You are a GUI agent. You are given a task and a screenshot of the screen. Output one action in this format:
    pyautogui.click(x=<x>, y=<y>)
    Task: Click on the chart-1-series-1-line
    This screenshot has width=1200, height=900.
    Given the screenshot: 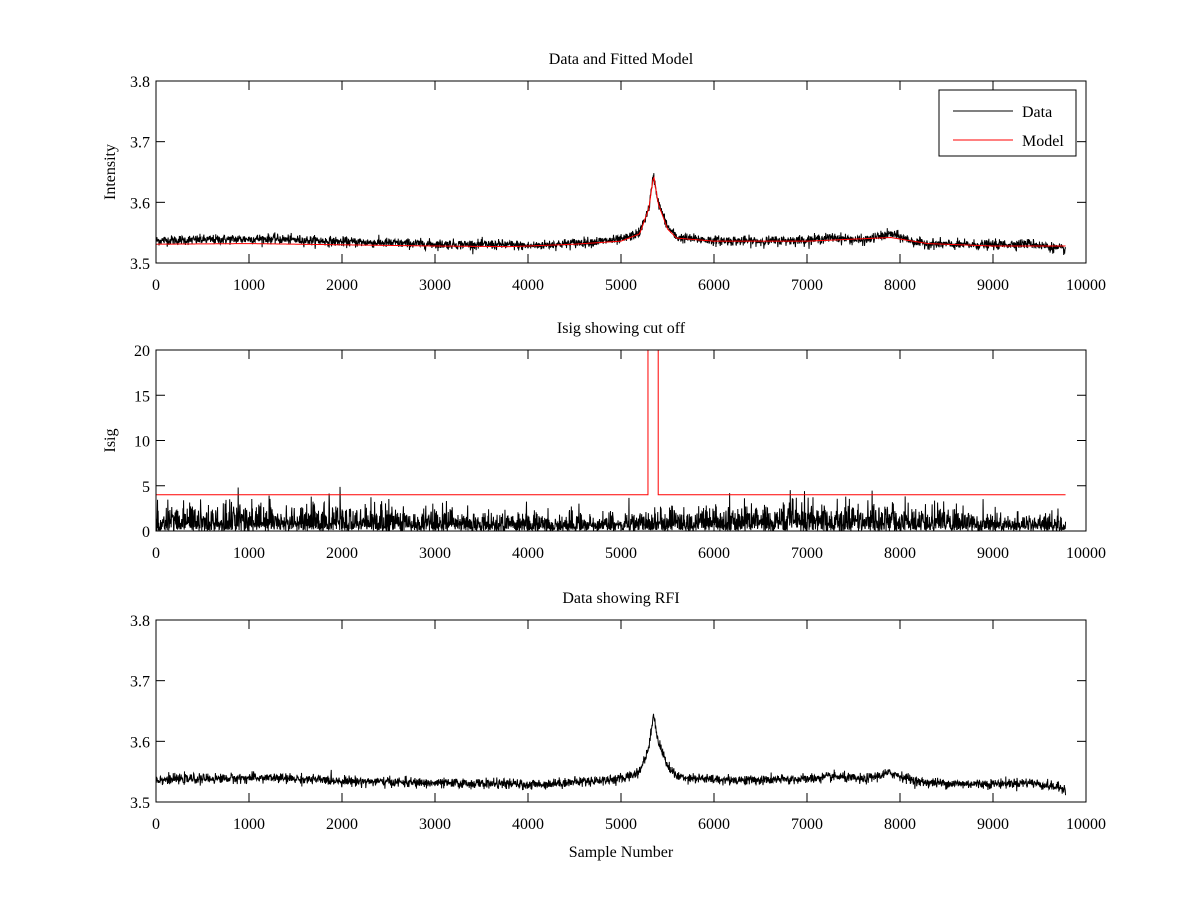 What is the action you would take?
    pyautogui.click(x=611, y=214)
    